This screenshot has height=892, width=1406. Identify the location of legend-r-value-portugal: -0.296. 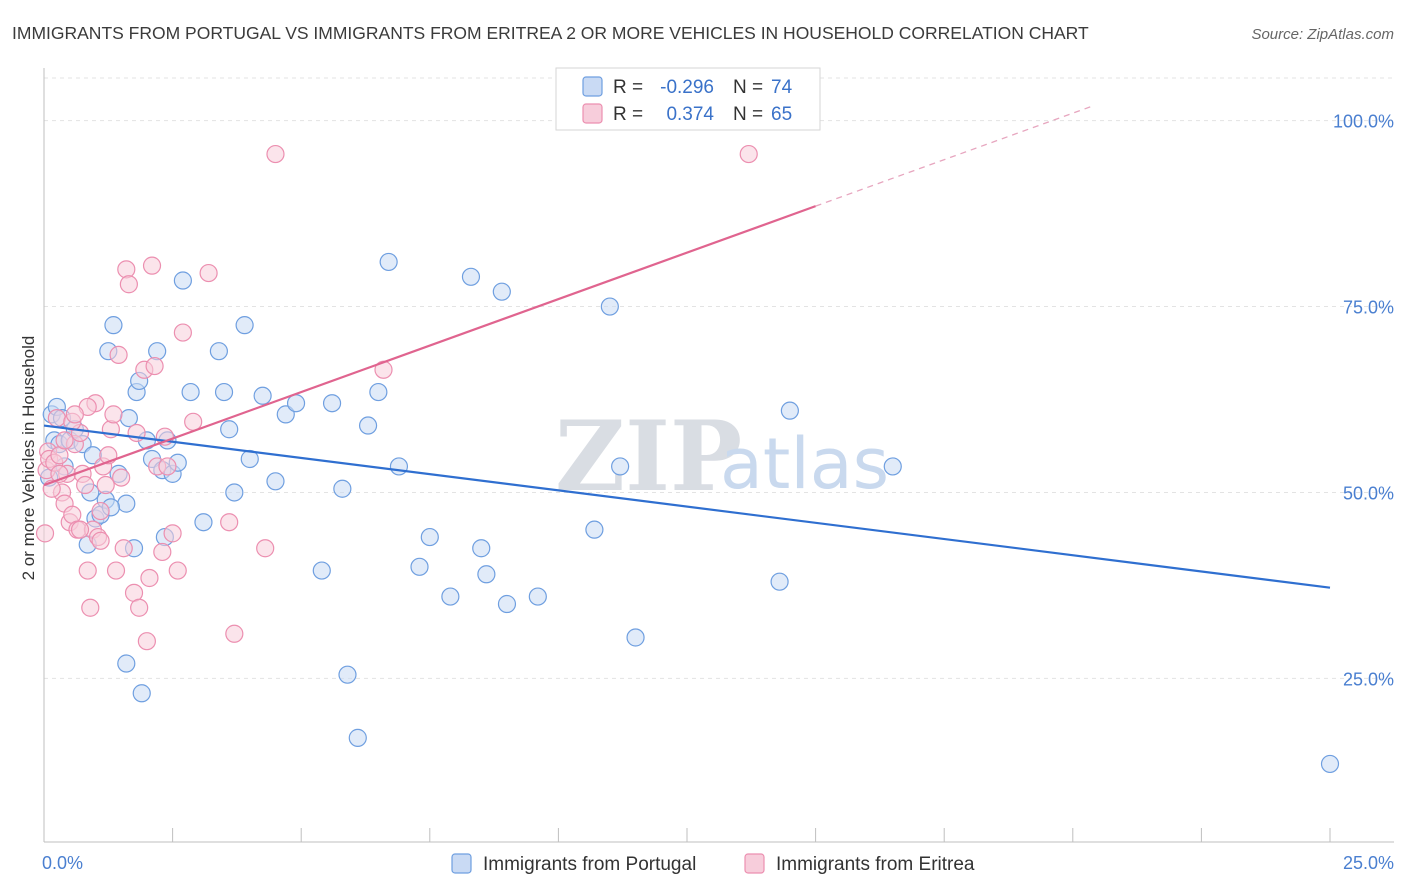
(687, 87).